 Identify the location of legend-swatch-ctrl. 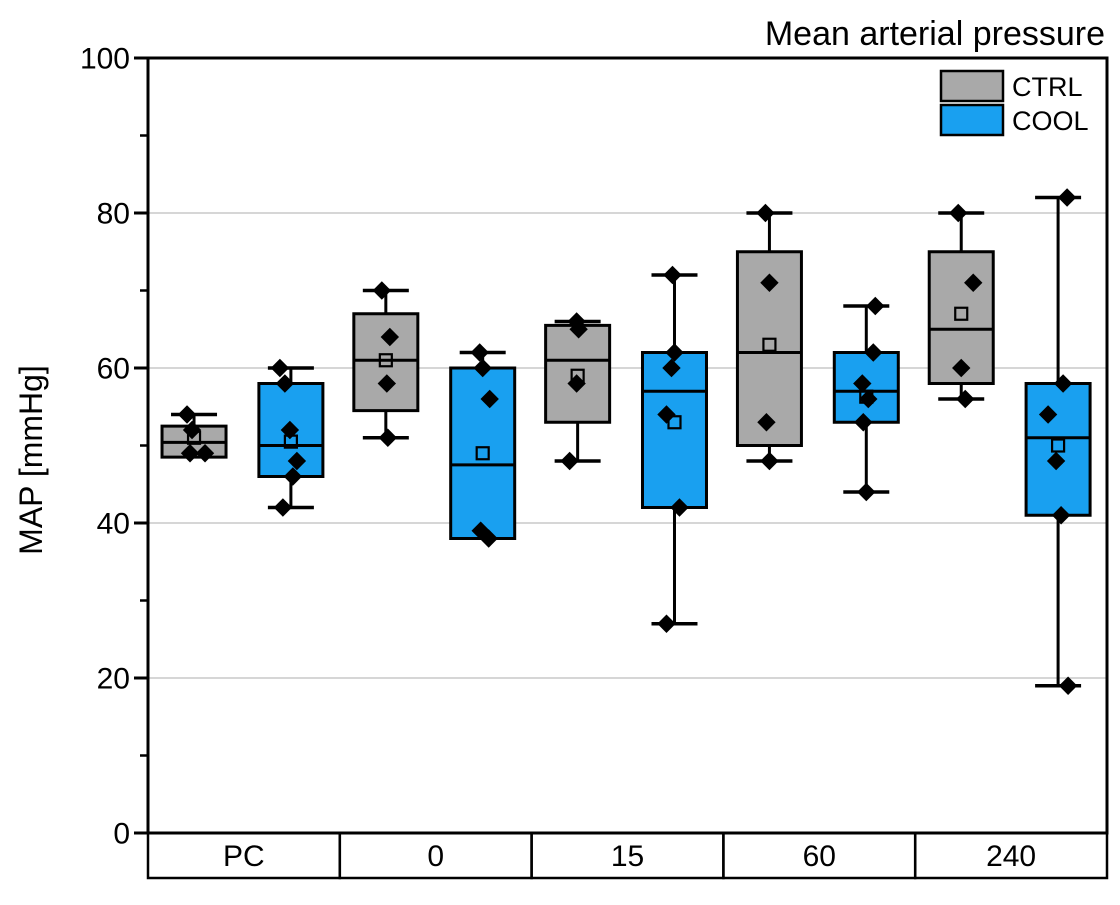
(972, 86).